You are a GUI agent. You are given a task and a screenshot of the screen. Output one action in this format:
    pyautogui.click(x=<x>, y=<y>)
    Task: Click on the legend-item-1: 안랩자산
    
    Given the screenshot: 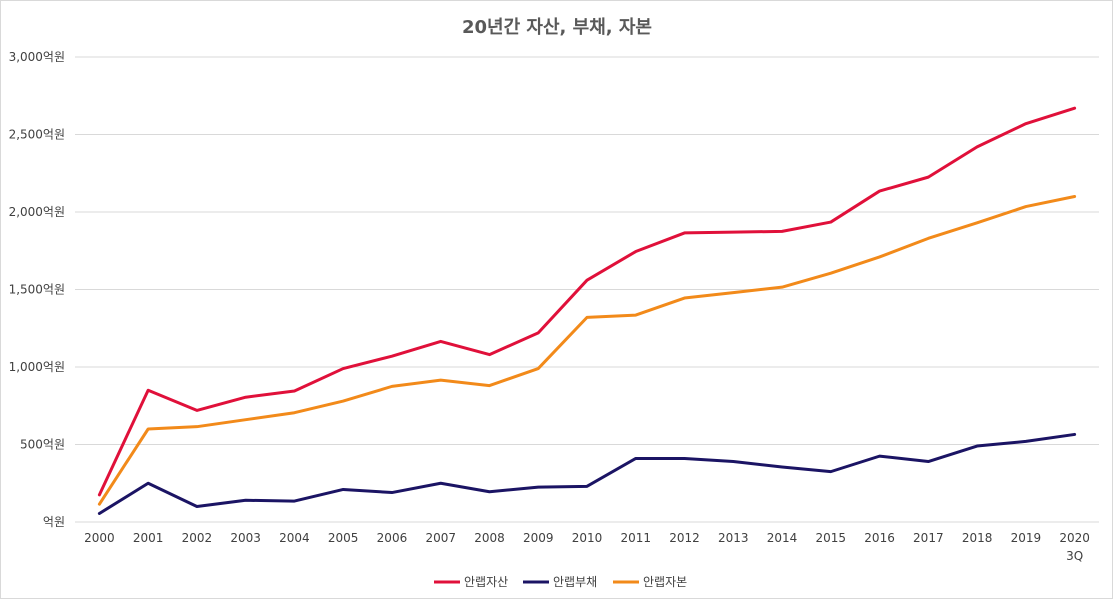 What is the action you would take?
    pyautogui.click(x=471, y=582)
    